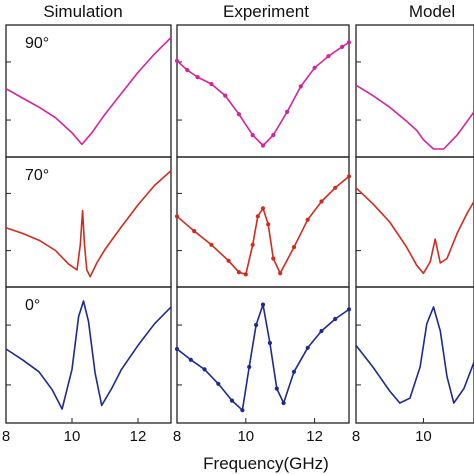 The image size is (474, 474). I want to click on curve-c0-r2, so click(88, 355).